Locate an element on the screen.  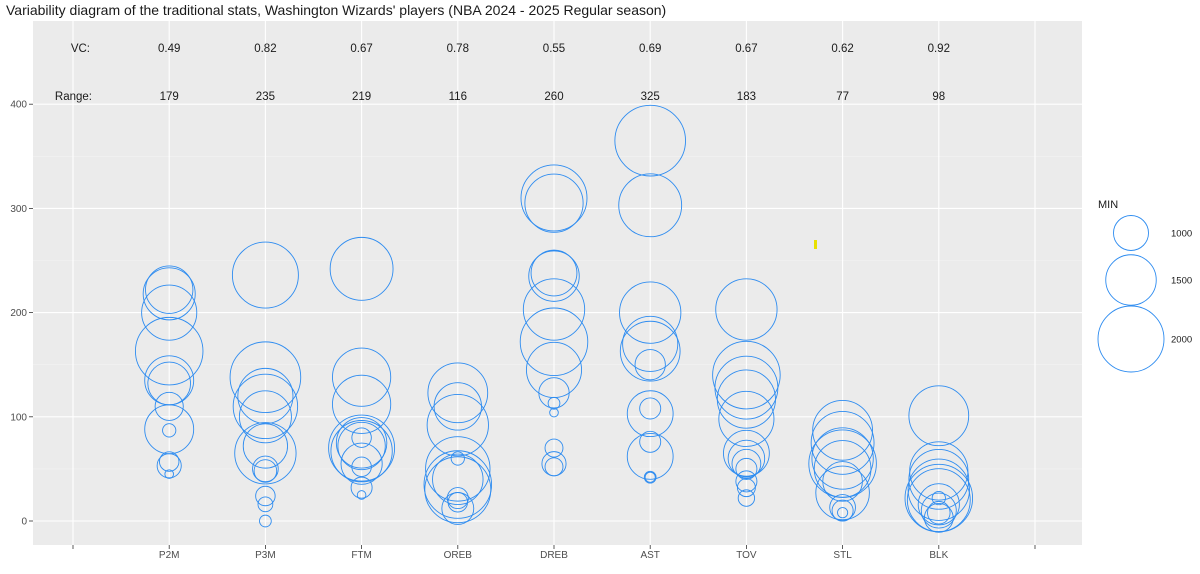
y-tick-label: 300 is located at coordinates (18, 209).